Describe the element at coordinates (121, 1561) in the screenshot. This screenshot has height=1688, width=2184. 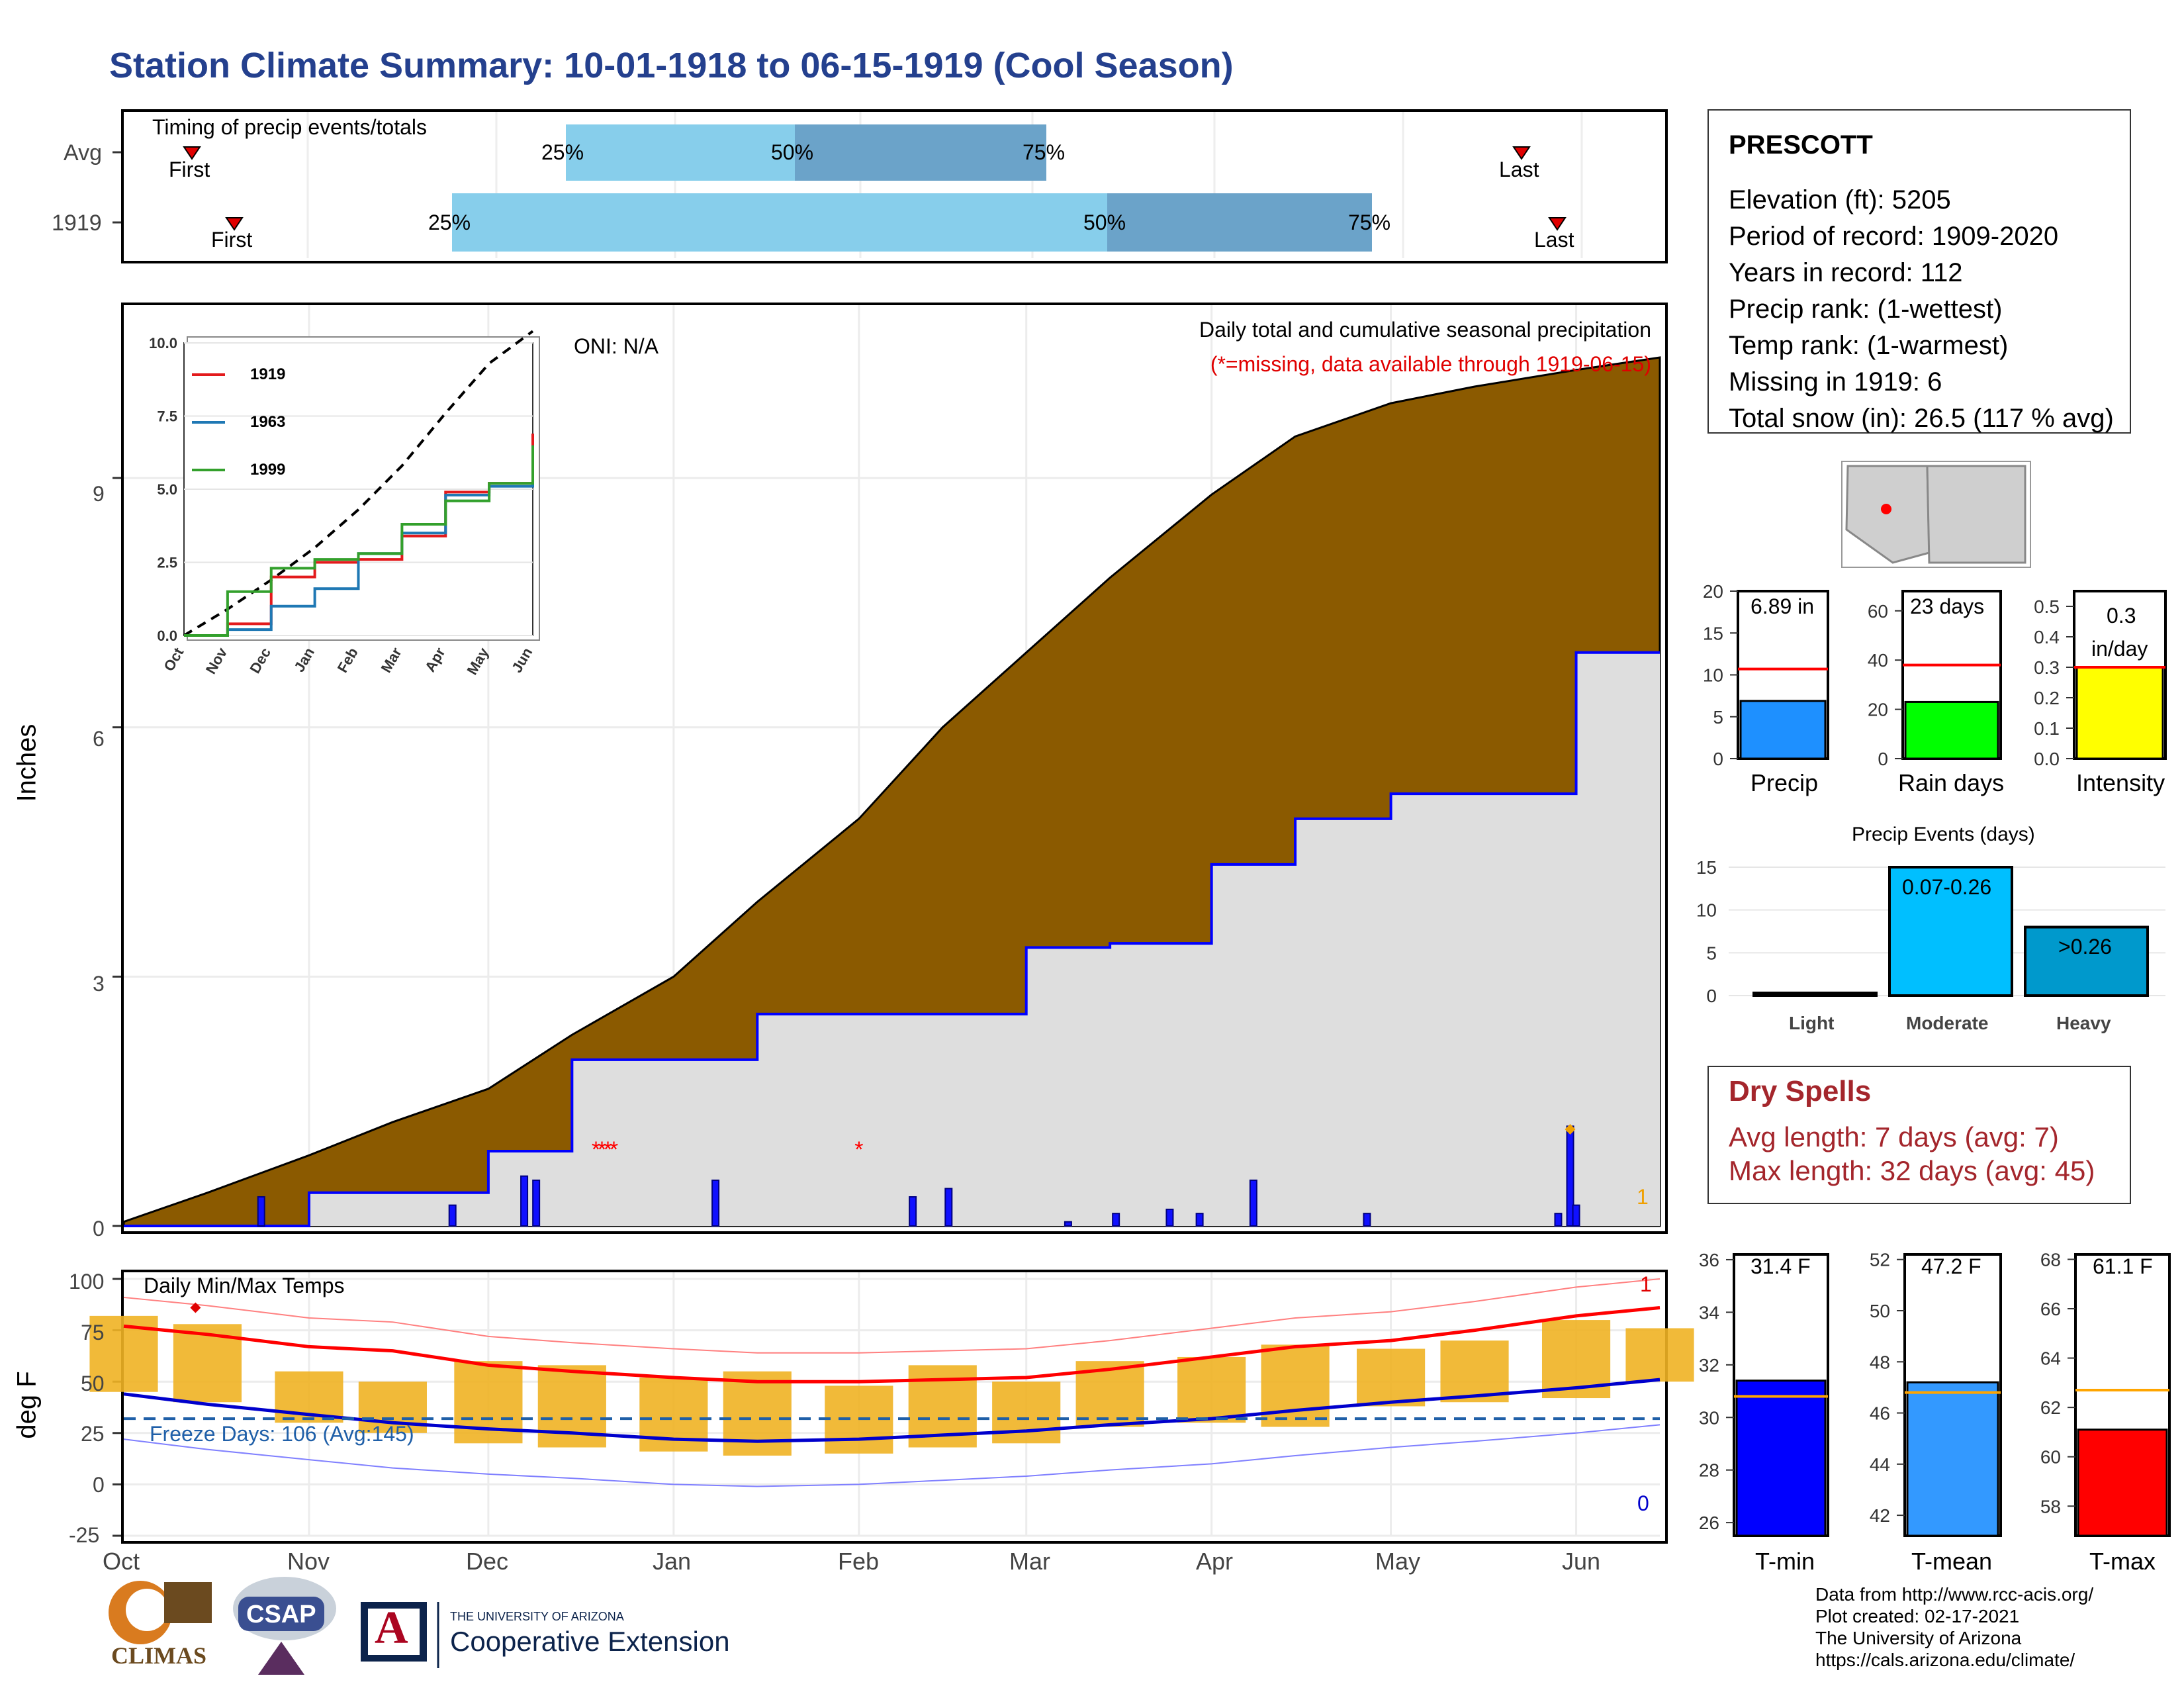
I see `month-oct: Oct` at that location.